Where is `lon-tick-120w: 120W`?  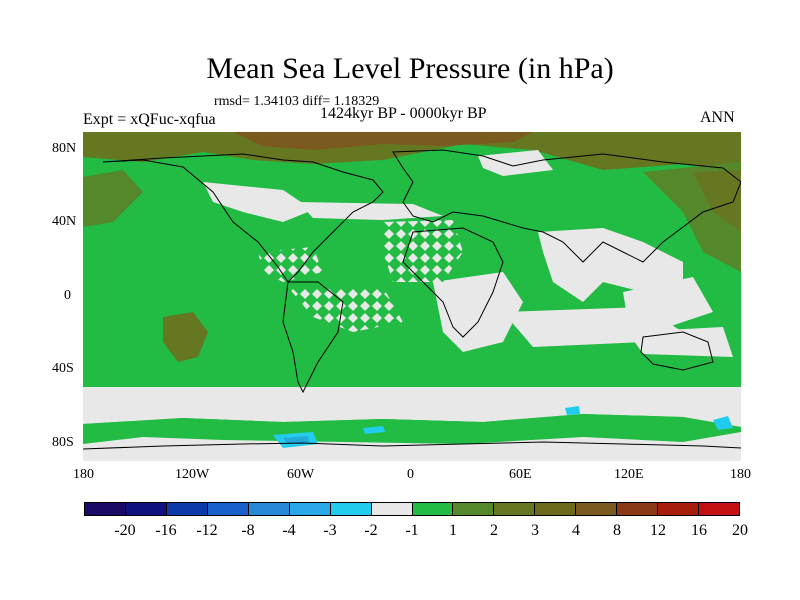 lon-tick-120w: 120W is located at coordinates (192, 474).